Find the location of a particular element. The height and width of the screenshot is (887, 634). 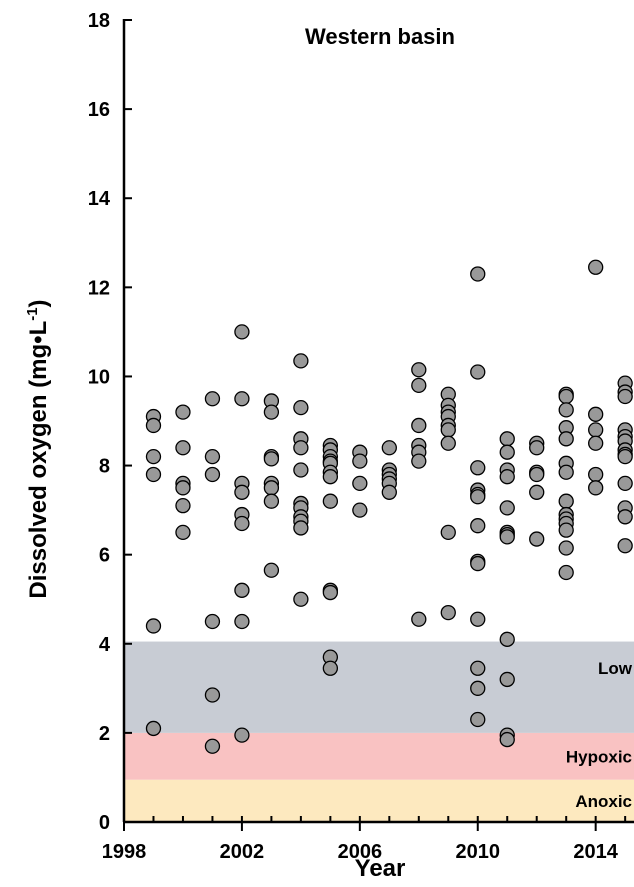

x-tick-label: 2006 is located at coordinates (360, 852).